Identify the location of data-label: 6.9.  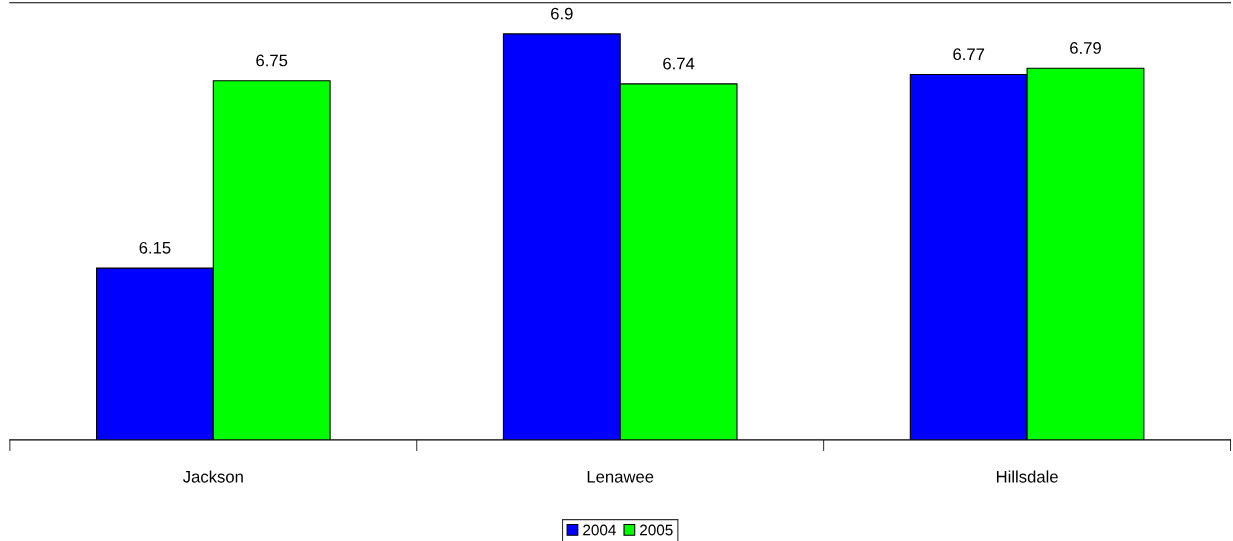
(562, 13).